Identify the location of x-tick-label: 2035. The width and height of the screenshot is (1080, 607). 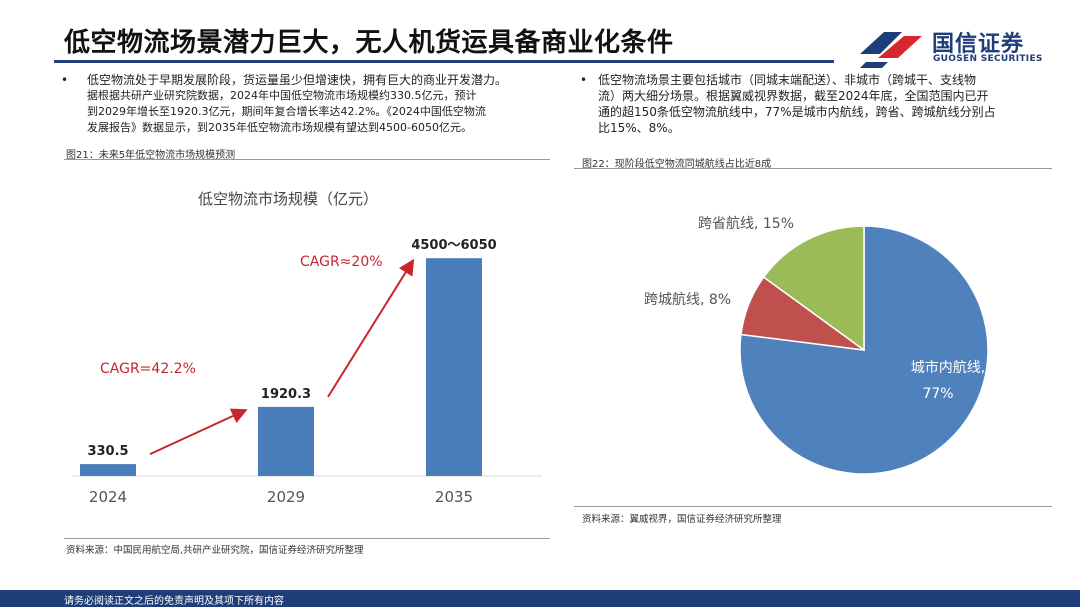
(454, 497).